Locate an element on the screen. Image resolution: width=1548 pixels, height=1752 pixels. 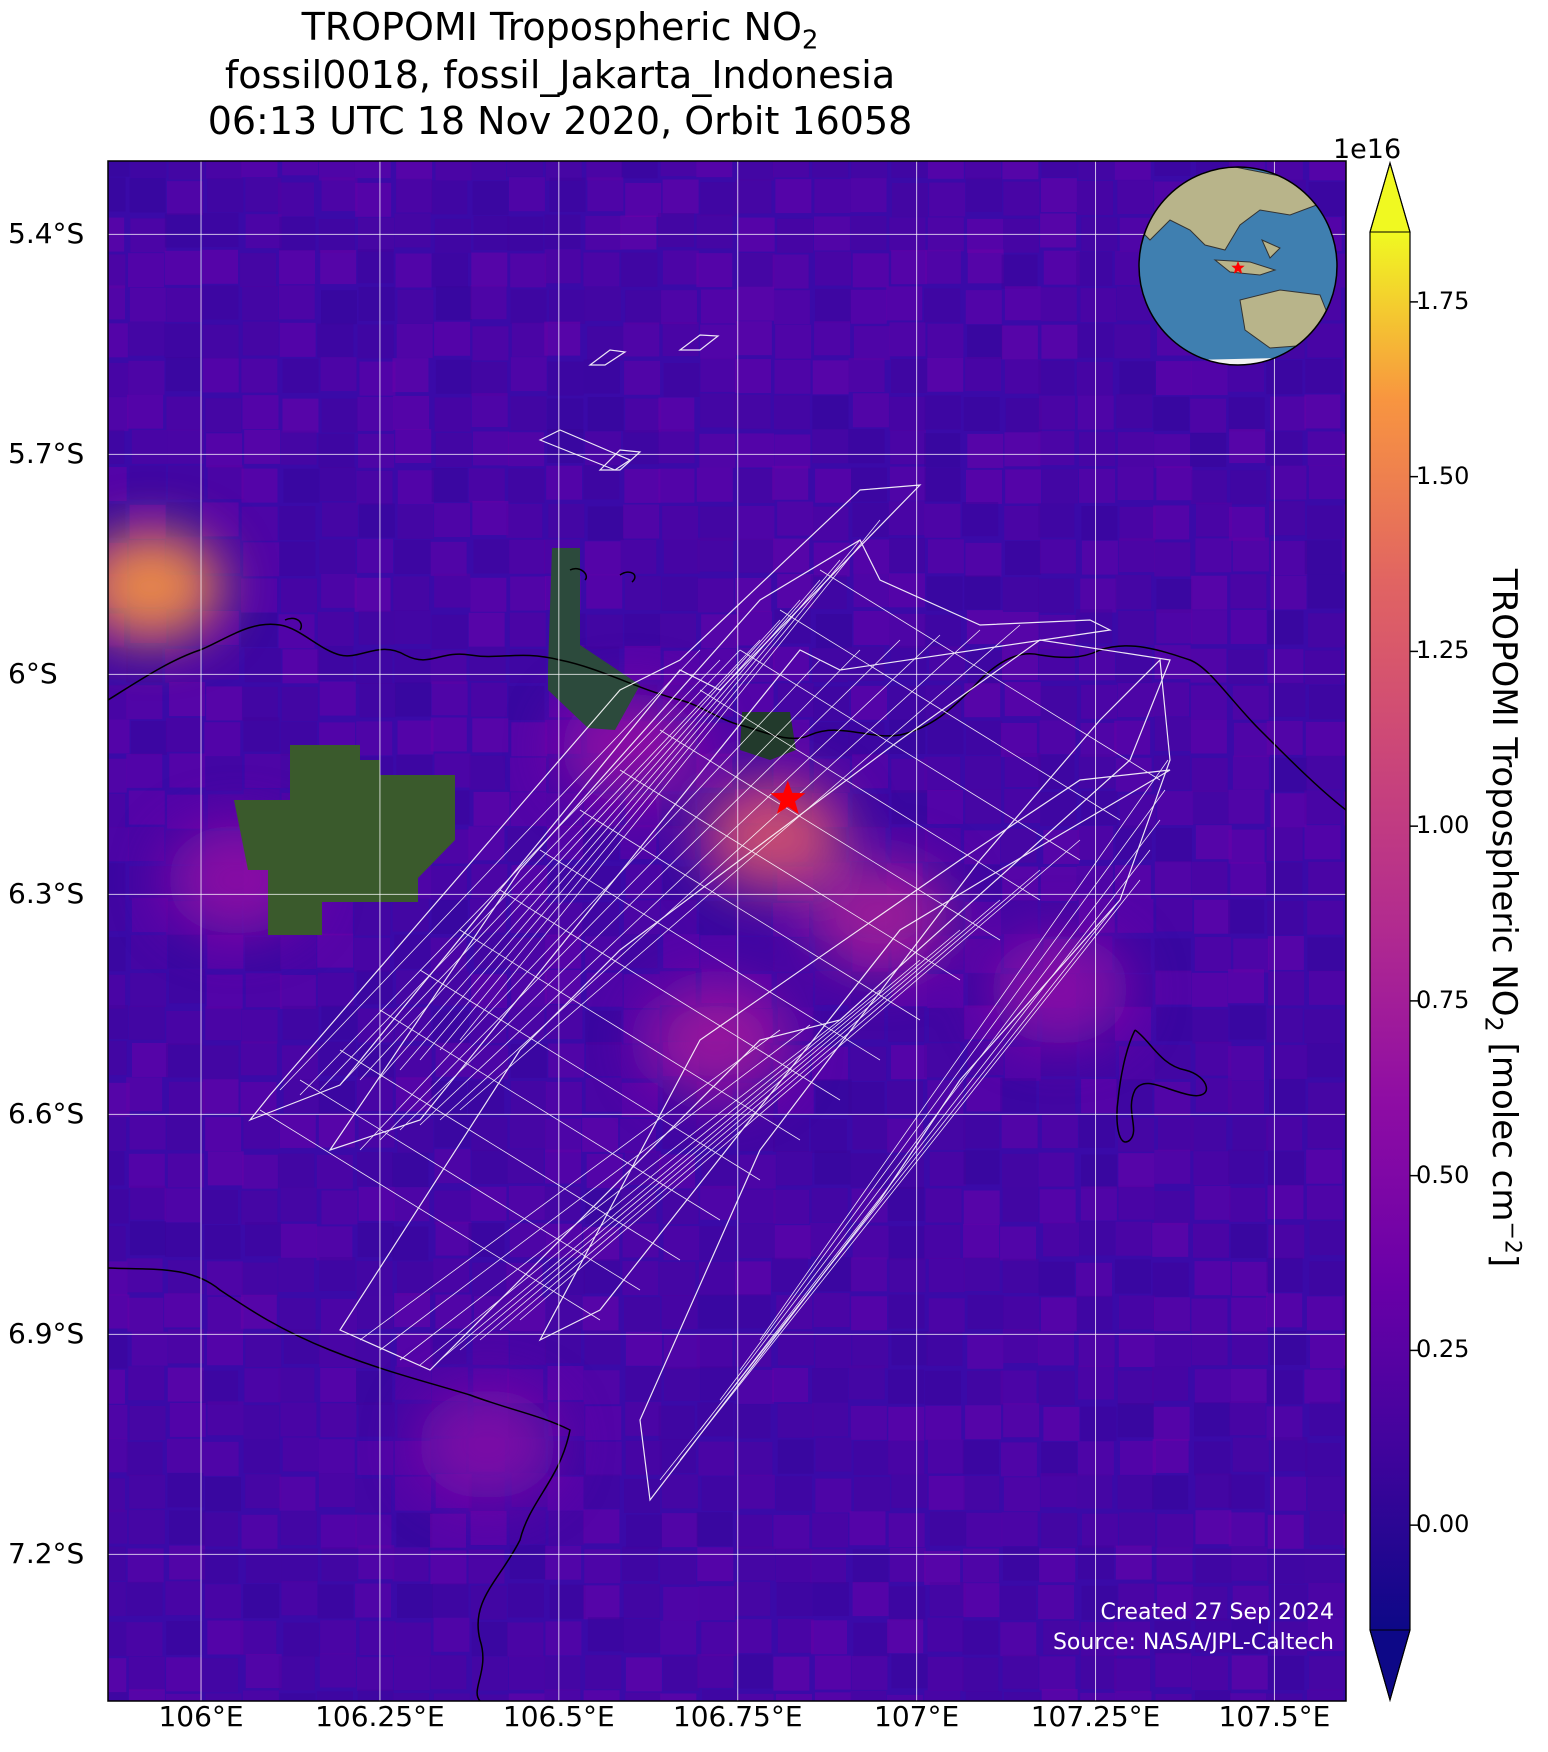
target-star-icon is located at coordinates (788, 797).